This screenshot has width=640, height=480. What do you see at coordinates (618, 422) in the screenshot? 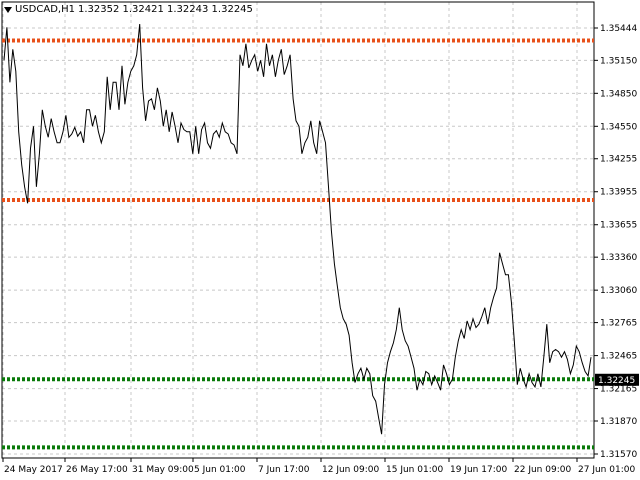
I see `y-tick-label: 1.31870` at bounding box center [618, 422].